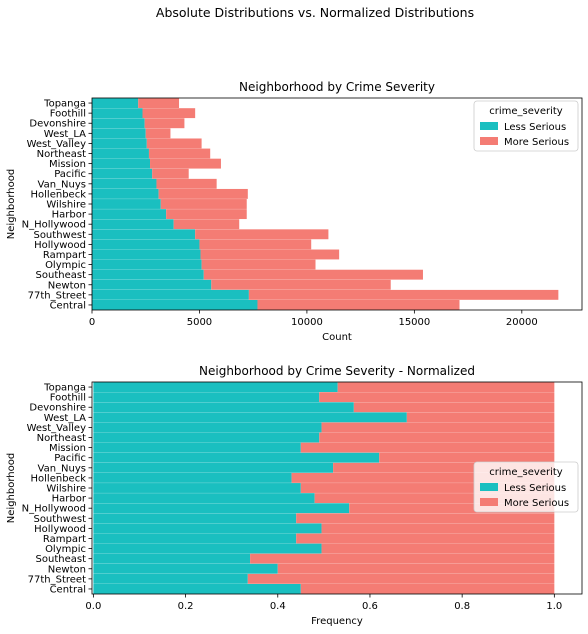  I want to click on bar-less-serious-wilshire, so click(197, 488).